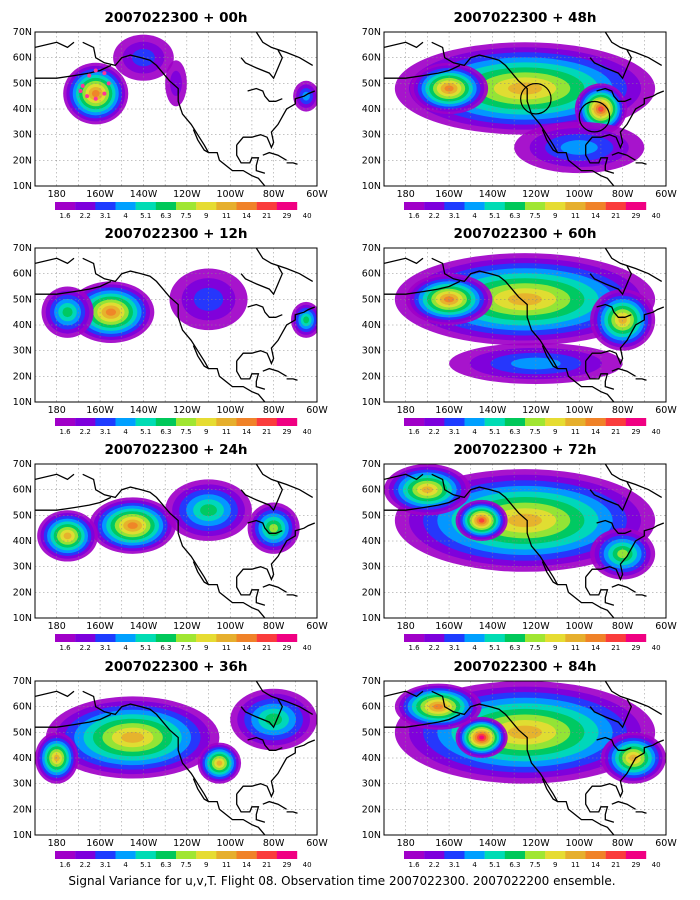 The height and width of the screenshot is (900, 700). Describe the element at coordinates (317, 843) in the screenshot. I see `lon-tick-label: 60W` at that location.